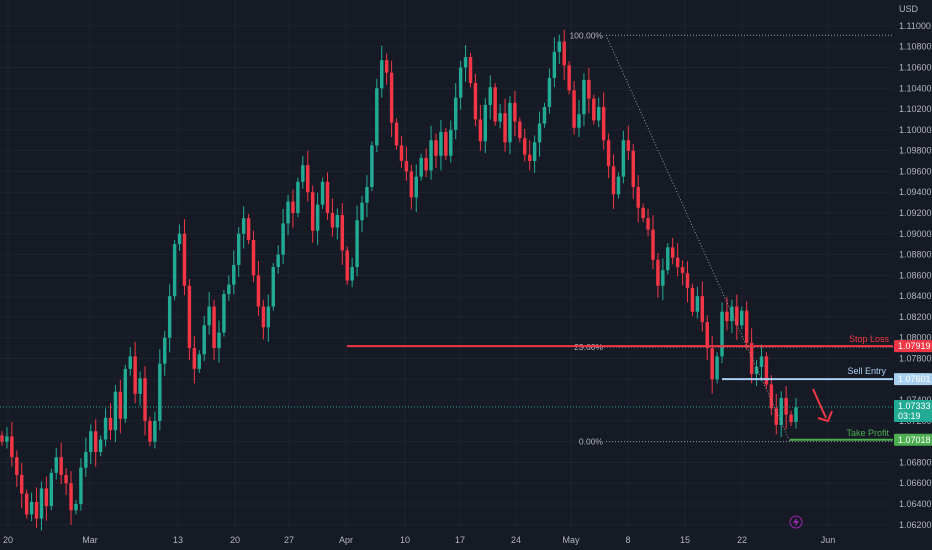 The image size is (932, 550). Describe the element at coordinates (796, 522) in the screenshot. I see `lightning-icon` at that location.